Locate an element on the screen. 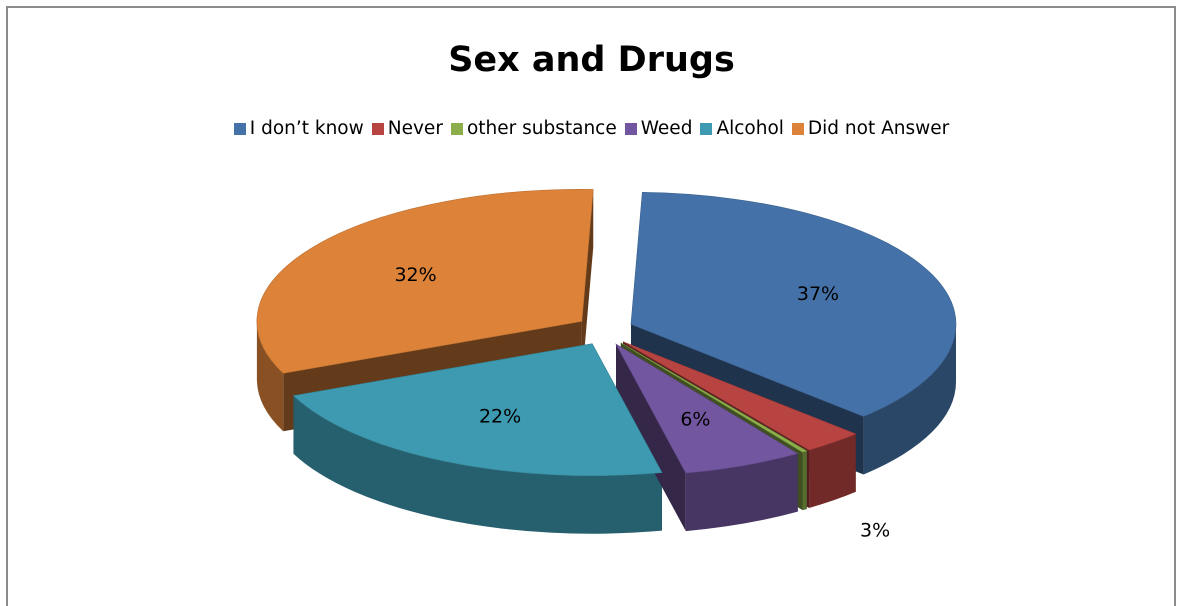 Image resolution: width=1183 pixels, height=606 pixels. slice-wall-alcohol is located at coordinates (477, 464).